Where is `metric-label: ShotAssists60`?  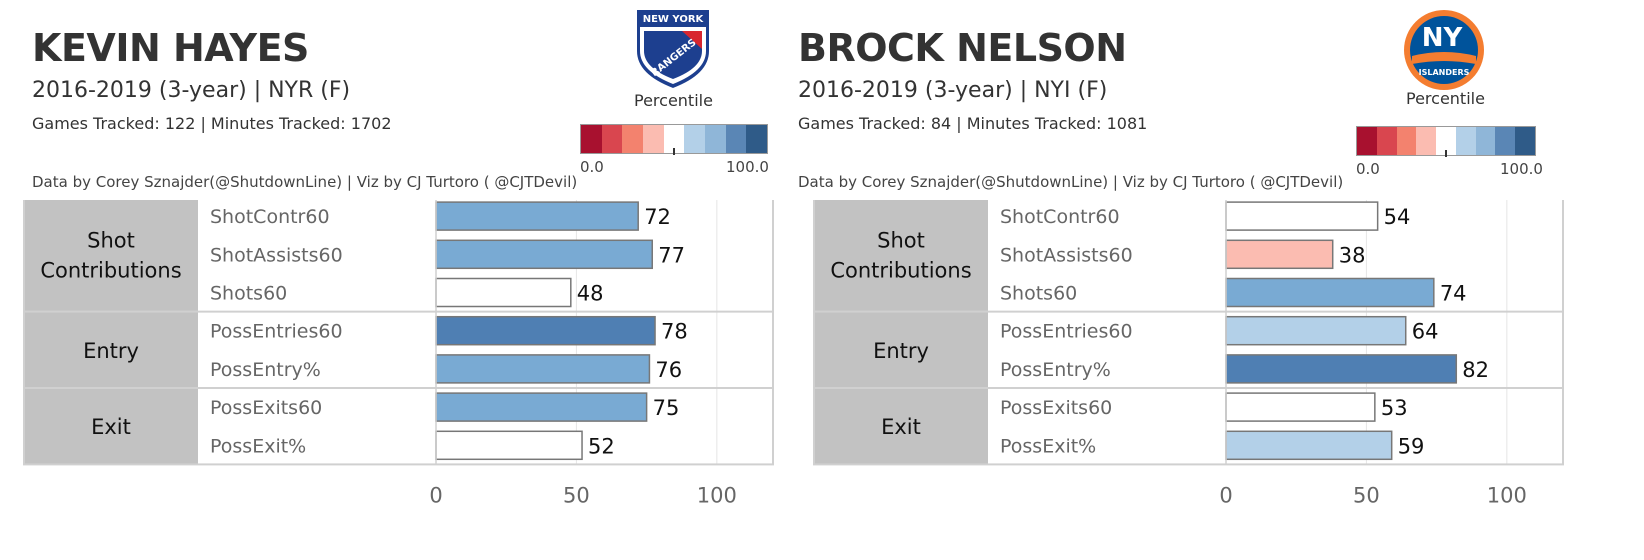 metric-label: ShotAssists60 is located at coordinates (1066, 255).